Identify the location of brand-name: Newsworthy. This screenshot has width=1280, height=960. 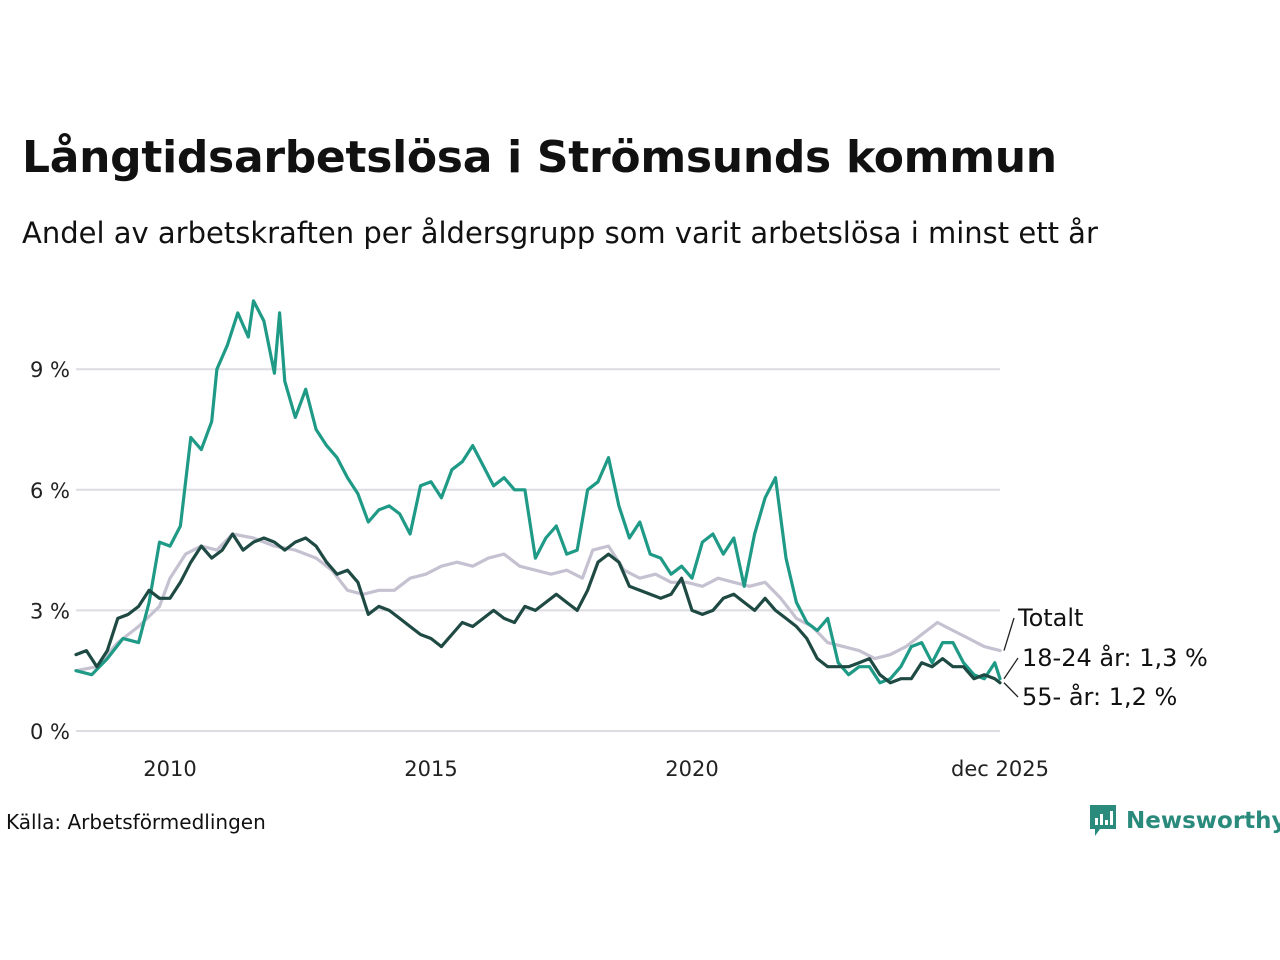
(1203, 821).